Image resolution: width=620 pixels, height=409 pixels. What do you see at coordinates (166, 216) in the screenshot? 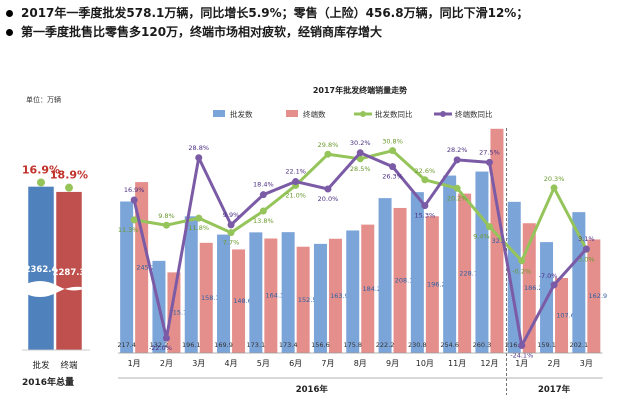
I see `wholesale-yoy-label: 9.8%` at bounding box center [166, 216].